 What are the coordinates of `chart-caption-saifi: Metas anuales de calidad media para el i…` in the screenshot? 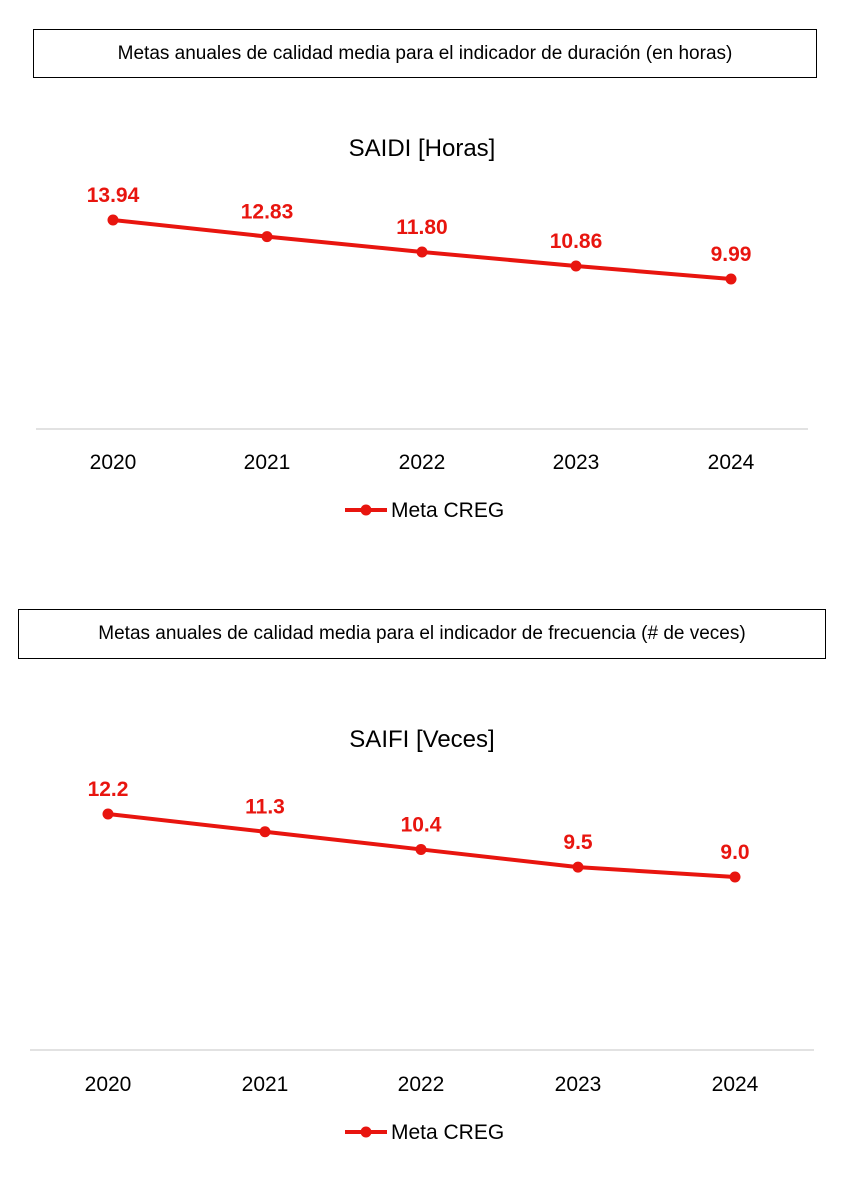 It's located at (422, 634).